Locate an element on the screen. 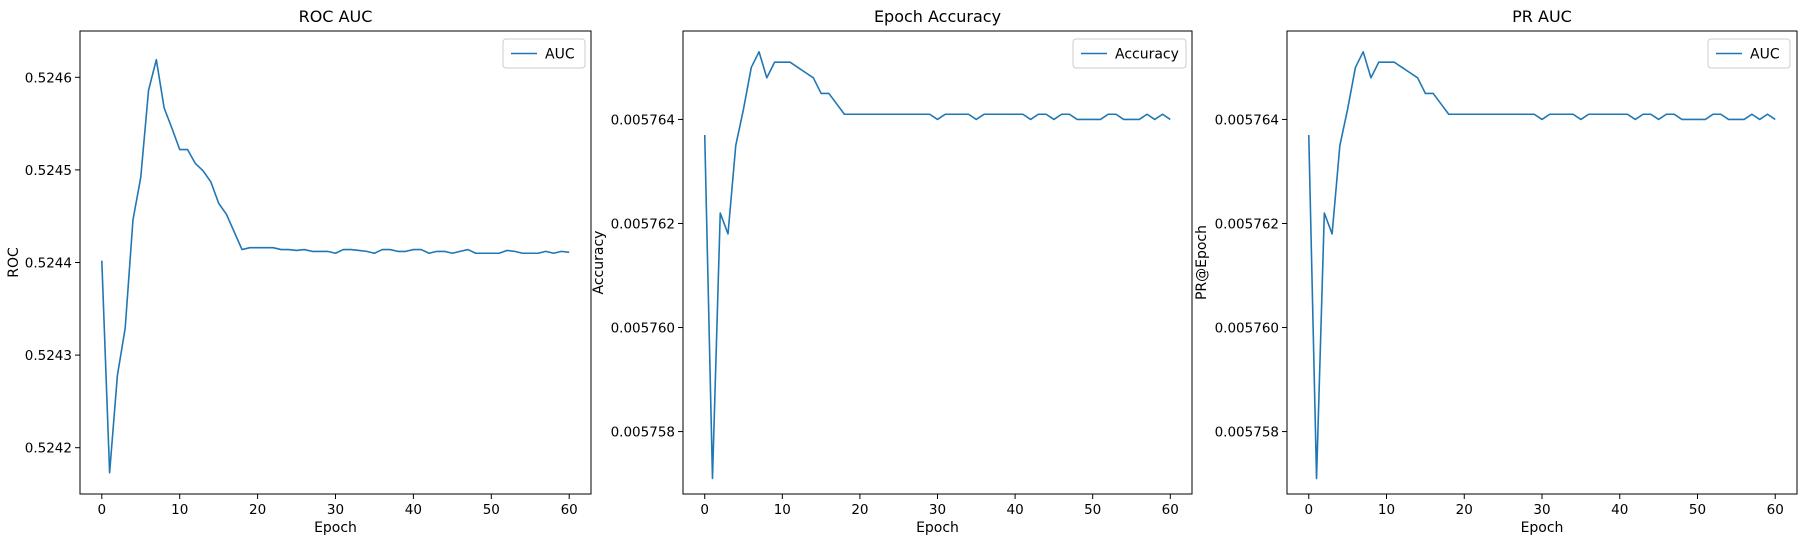 The image size is (1802, 551). chart-title: Epoch Accuracy is located at coordinates (937, 16).